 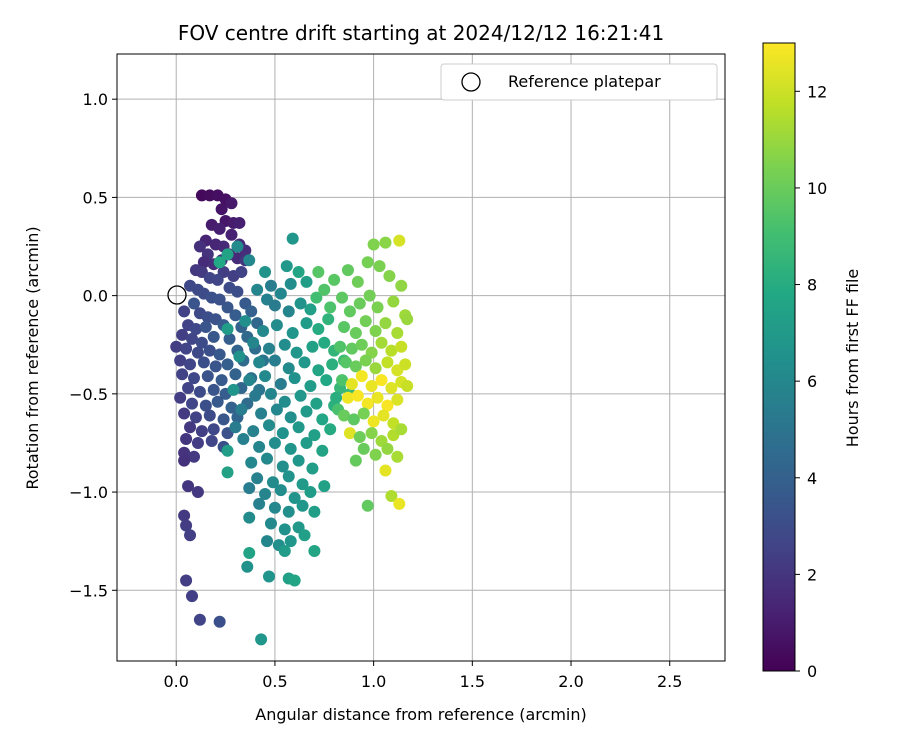 What do you see at coordinates (95, 99) in the screenshot?
I see `y-tick-label: 1.0` at bounding box center [95, 99].